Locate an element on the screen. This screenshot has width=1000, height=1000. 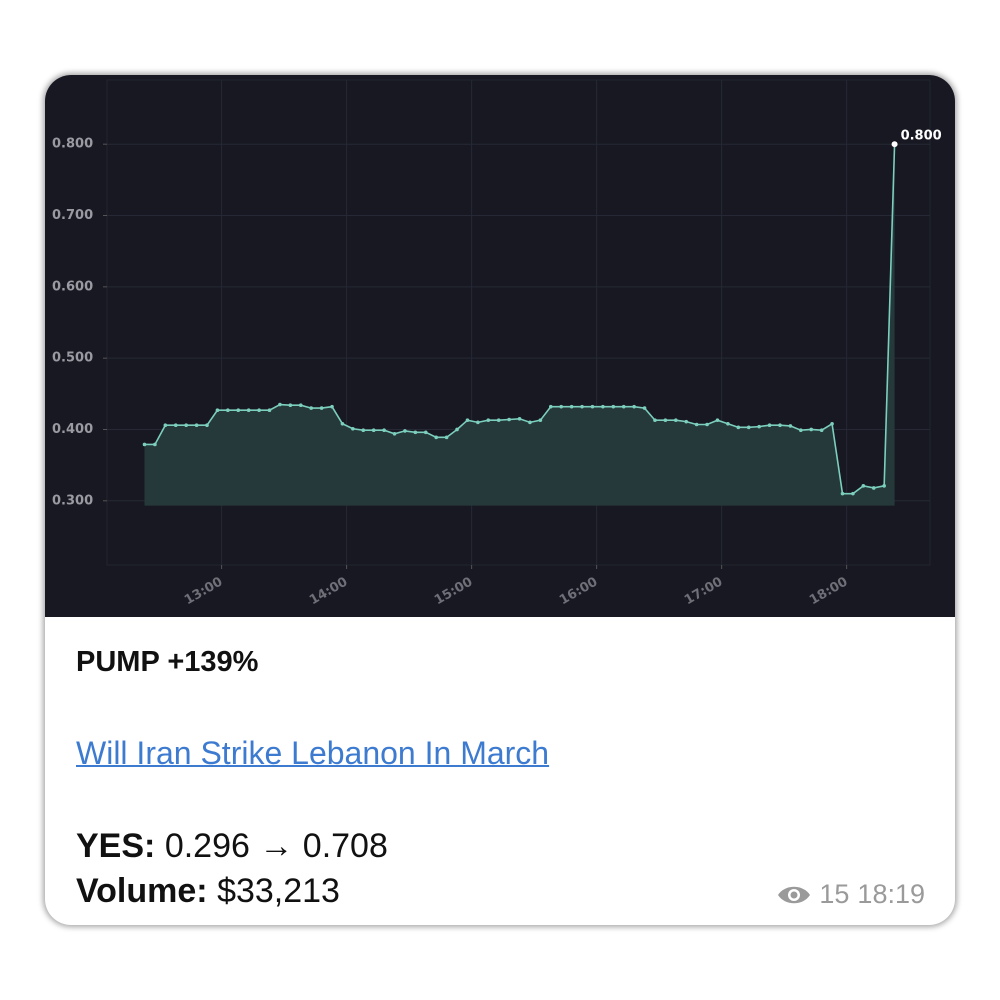
y-tick-label: 0.300 is located at coordinates (72, 500).